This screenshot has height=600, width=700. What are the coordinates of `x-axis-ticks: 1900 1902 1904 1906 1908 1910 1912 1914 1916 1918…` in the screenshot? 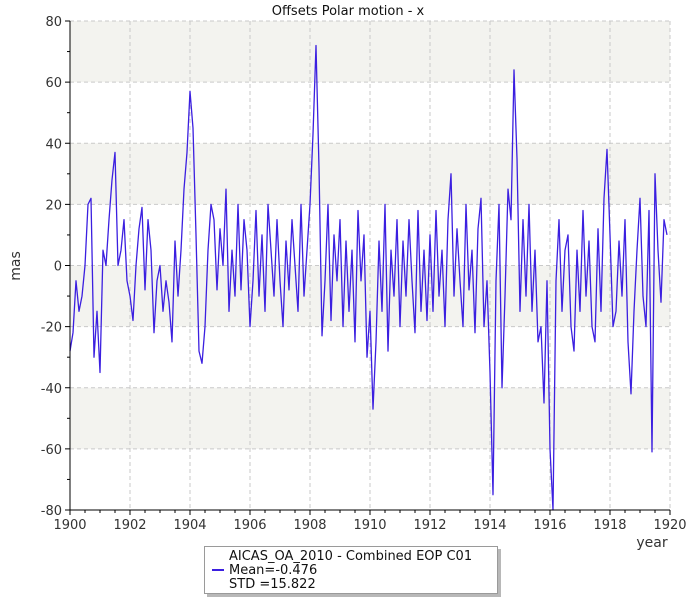 It's located at (370, 521).